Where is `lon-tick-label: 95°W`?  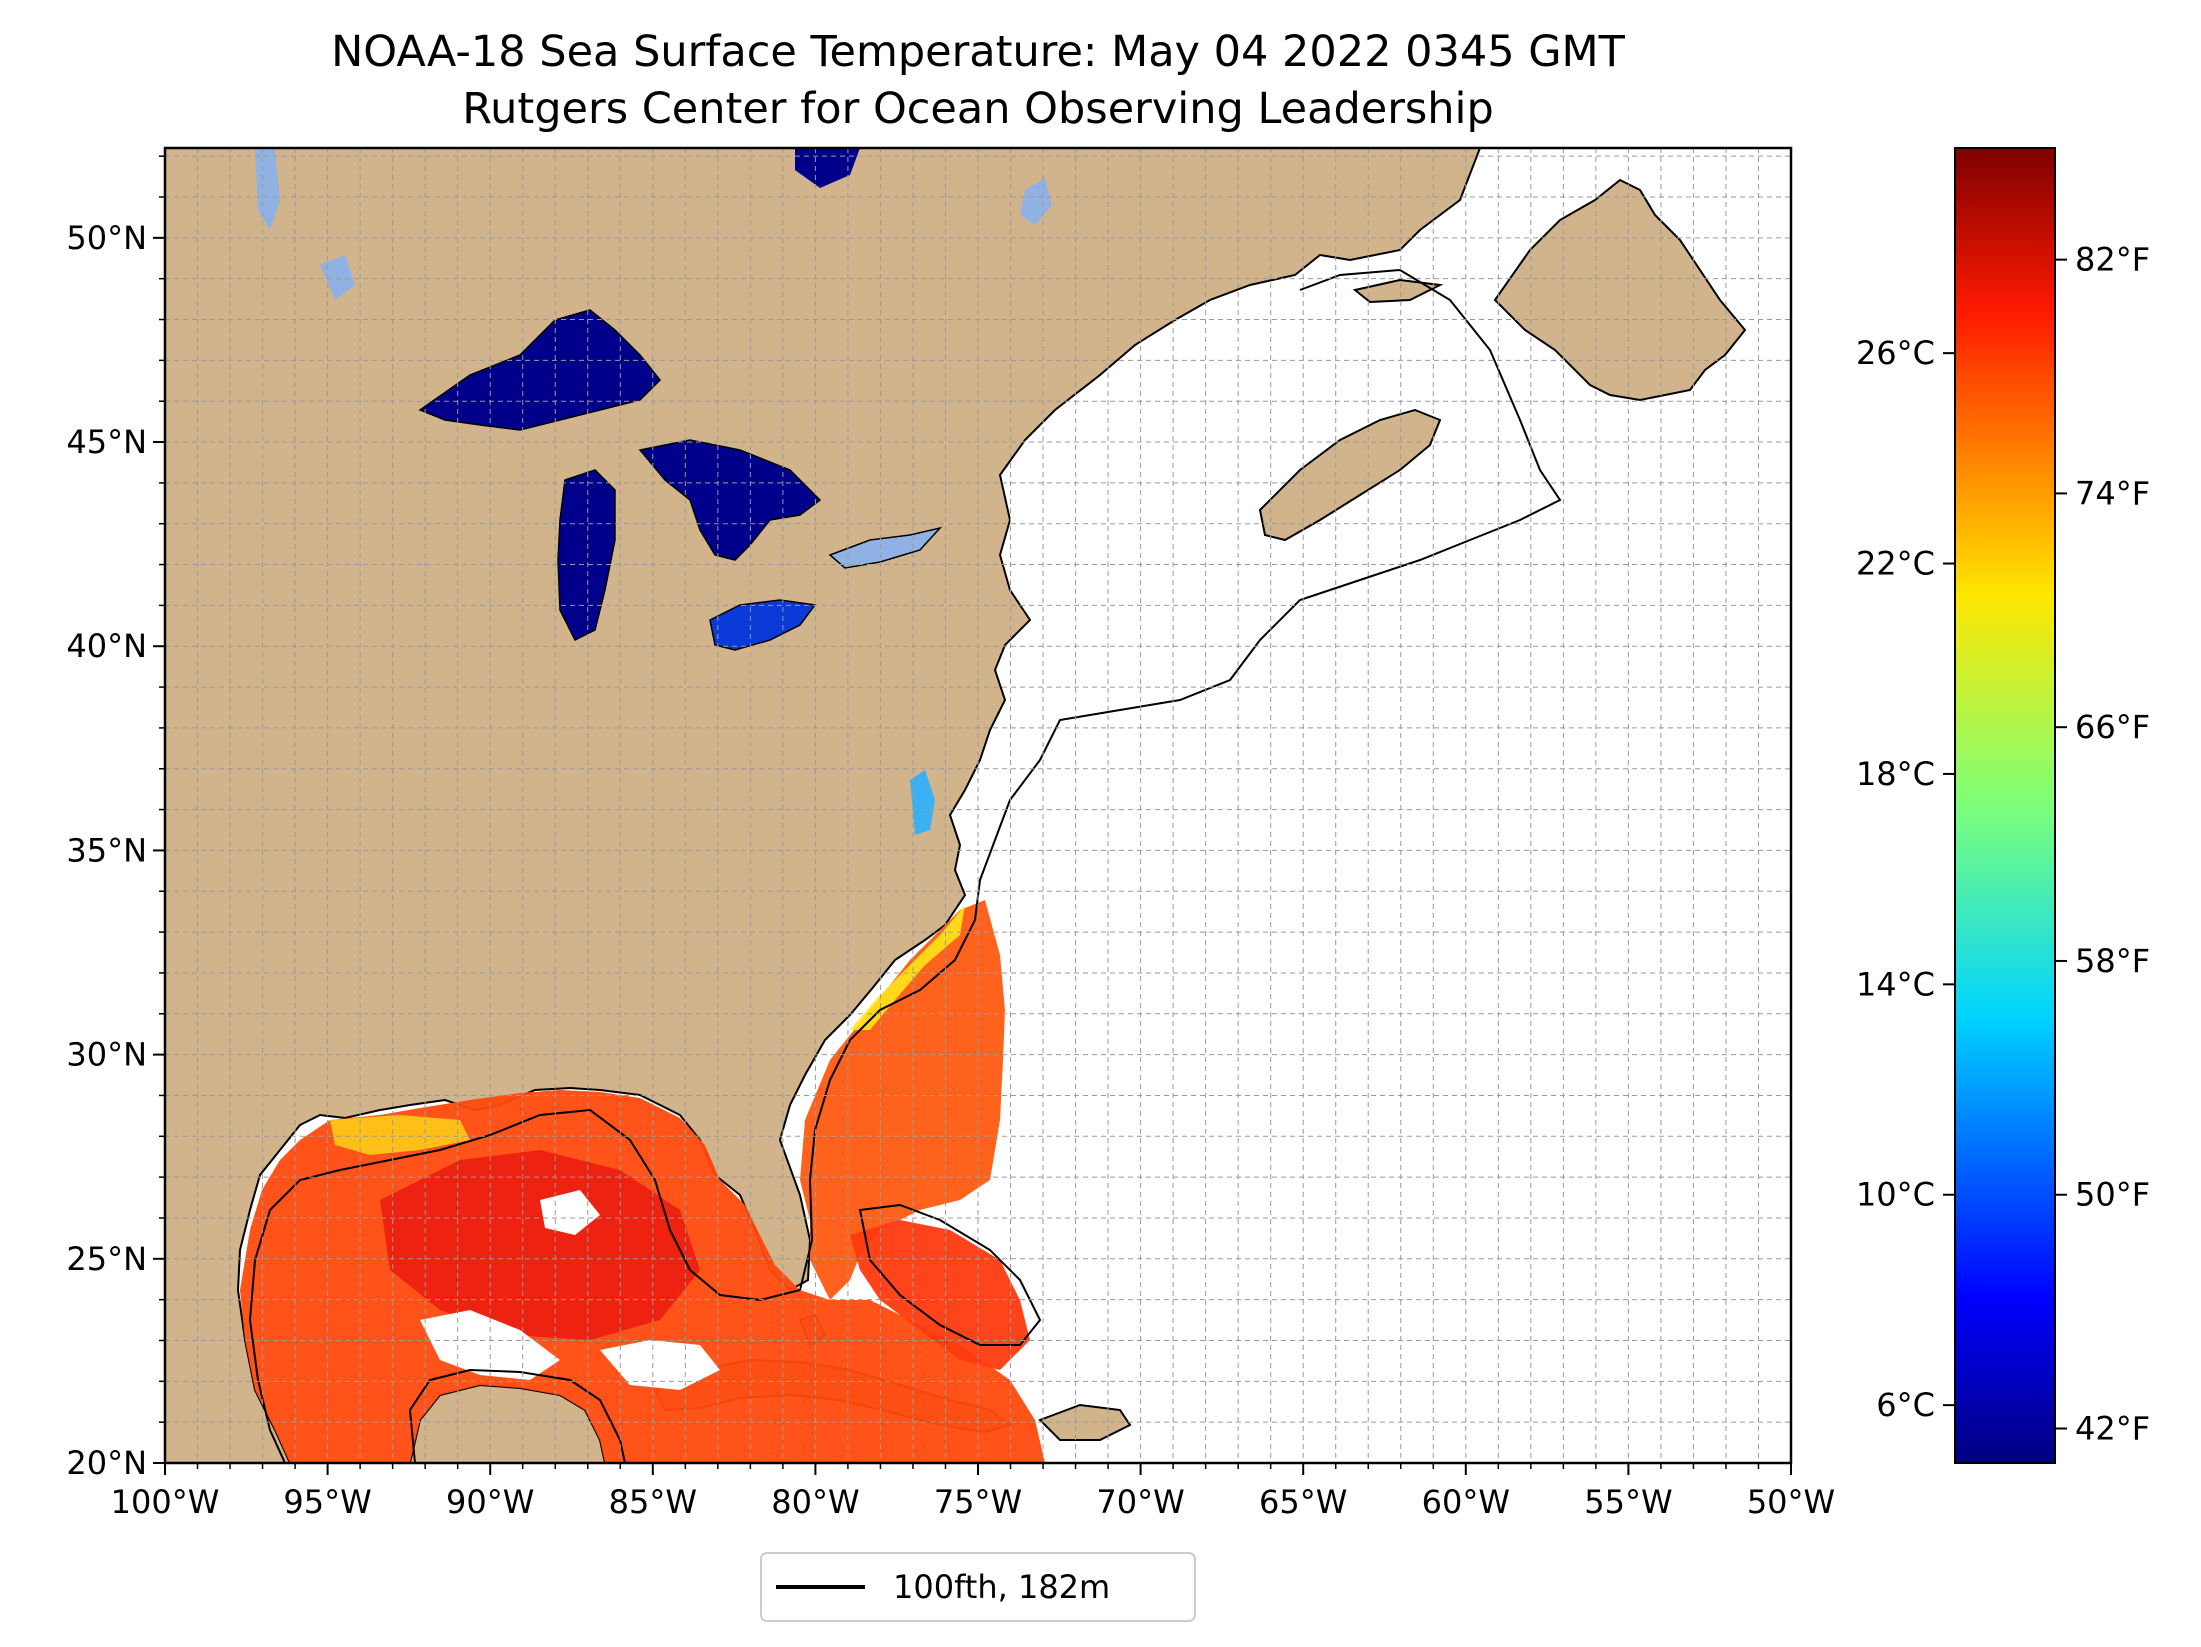
lon-tick-label: 95°W is located at coordinates (327, 1502).